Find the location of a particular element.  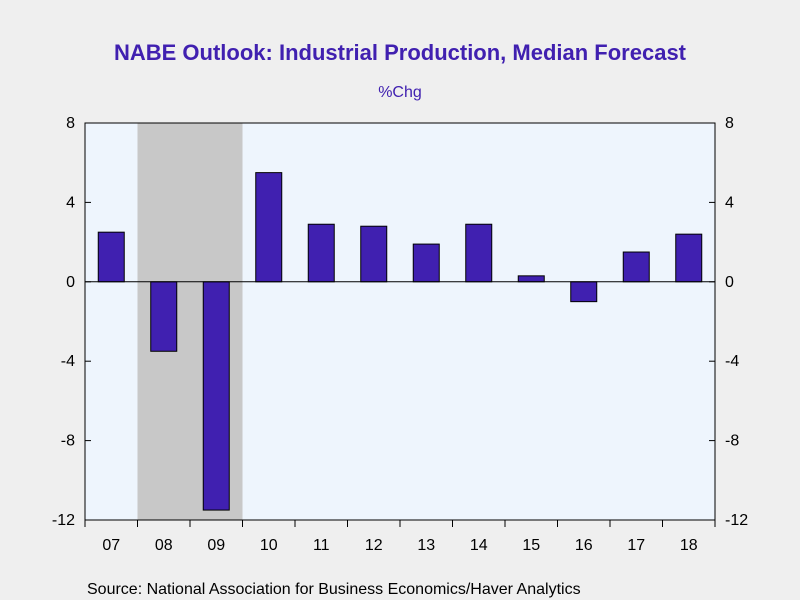

xtick-label-17: 17 is located at coordinates (636, 545).